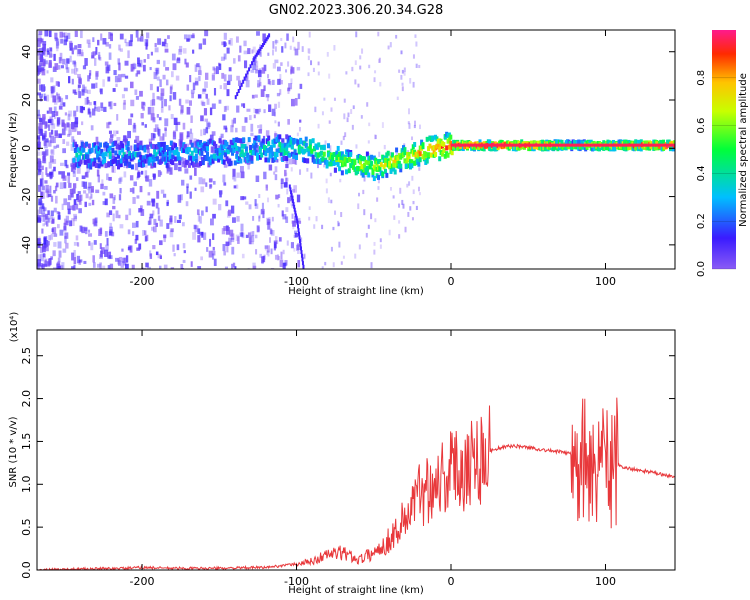 The image size is (750, 600). What do you see at coordinates (605, 581) in the screenshot?
I see `x-tick-label: 100` at bounding box center [605, 581].